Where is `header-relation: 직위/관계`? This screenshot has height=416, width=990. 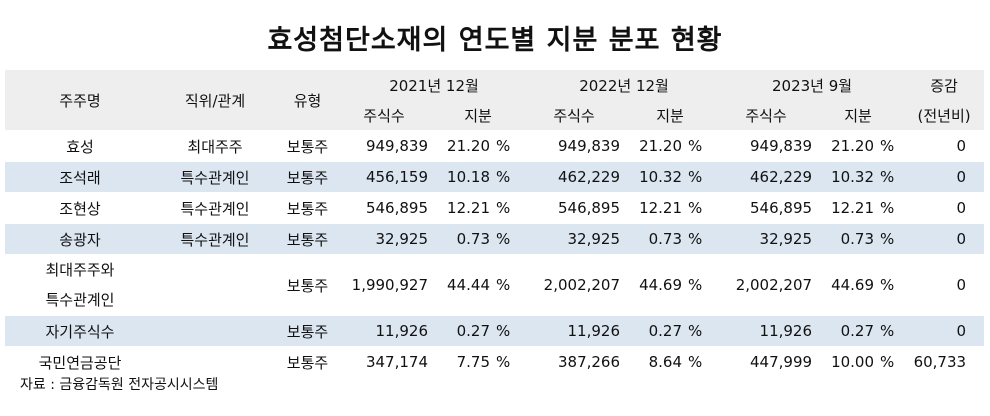
header-relation: 직위/관계 is located at coordinates (215, 100).